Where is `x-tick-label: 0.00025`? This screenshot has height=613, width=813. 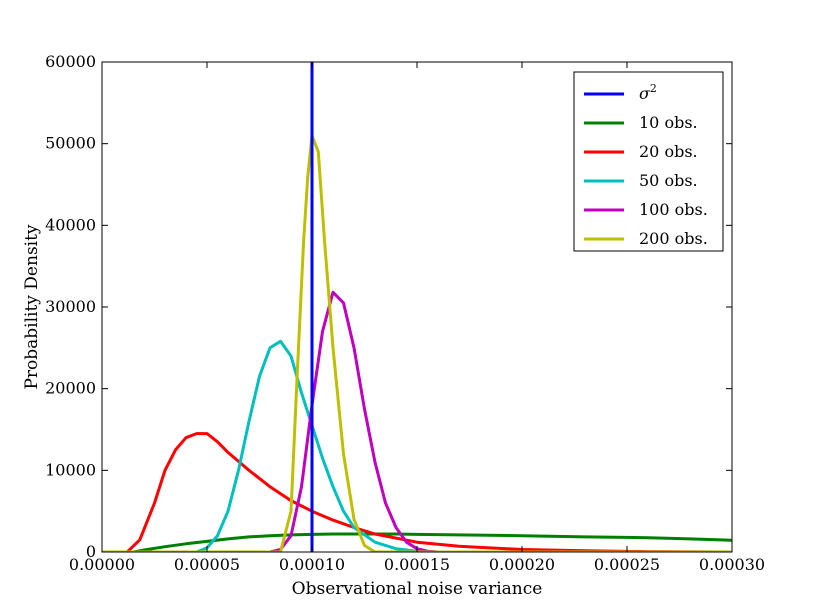 x-tick-label: 0.00025 is located at coordinates (627, 564).